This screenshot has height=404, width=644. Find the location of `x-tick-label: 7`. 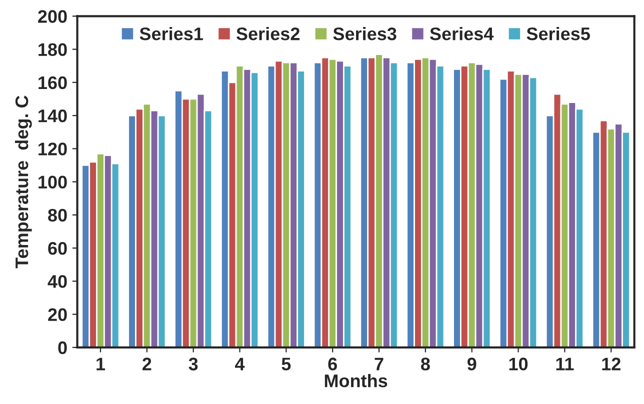

x-tick-label: 7 is located at coordinates (379, 364).